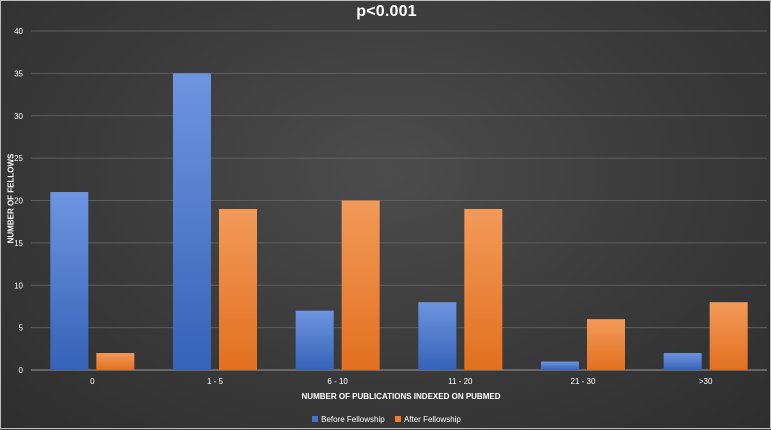 The image size is (771, 430). I want to click on y-tick-label-30: 30, so click(18, 116).